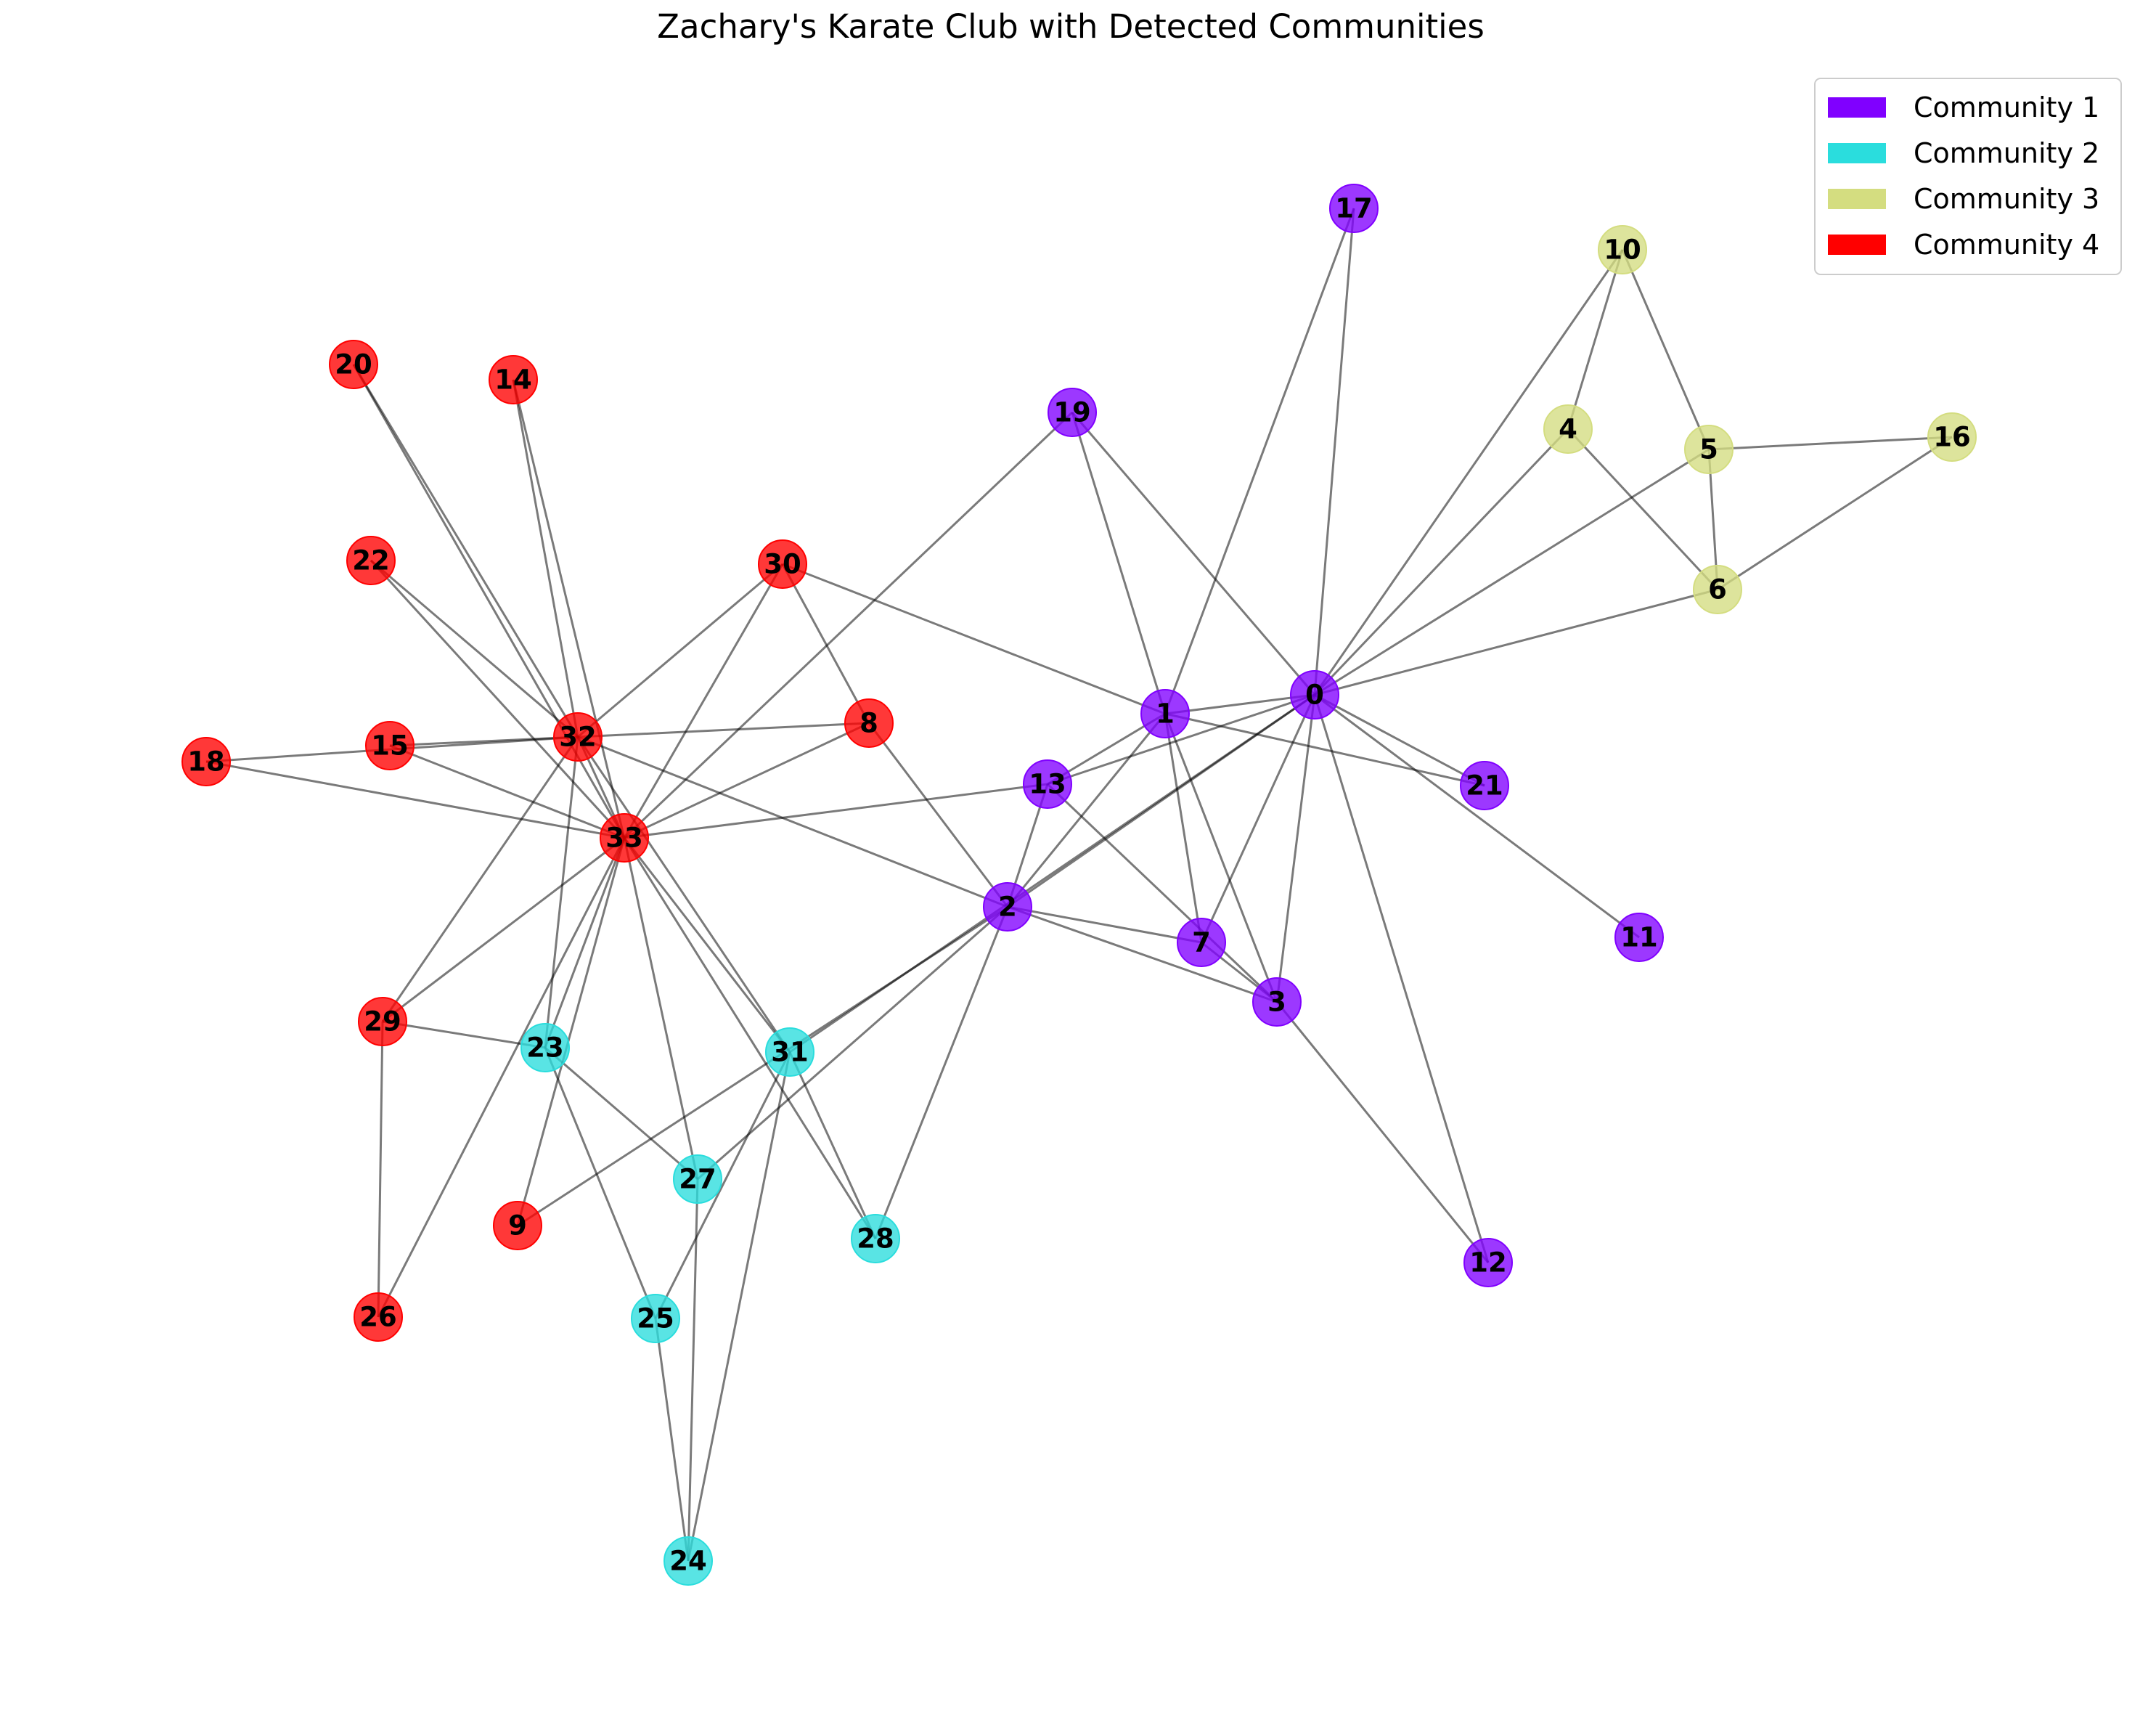  I want to click on node-label-27: 27, so click(698, 1179).